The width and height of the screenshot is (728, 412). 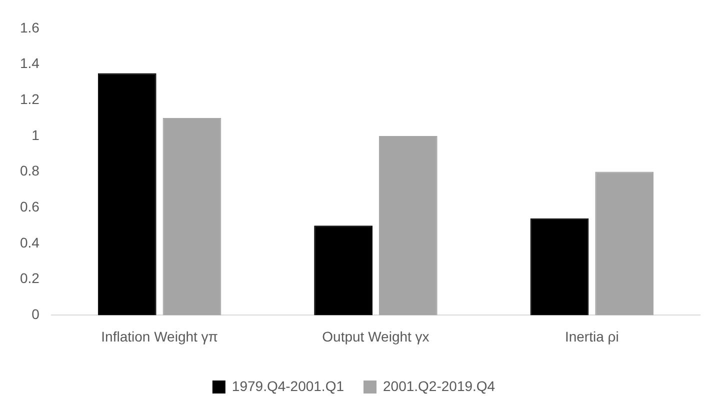 I want to click on y-tick-label: 0.8, so click(x=30, y=170).